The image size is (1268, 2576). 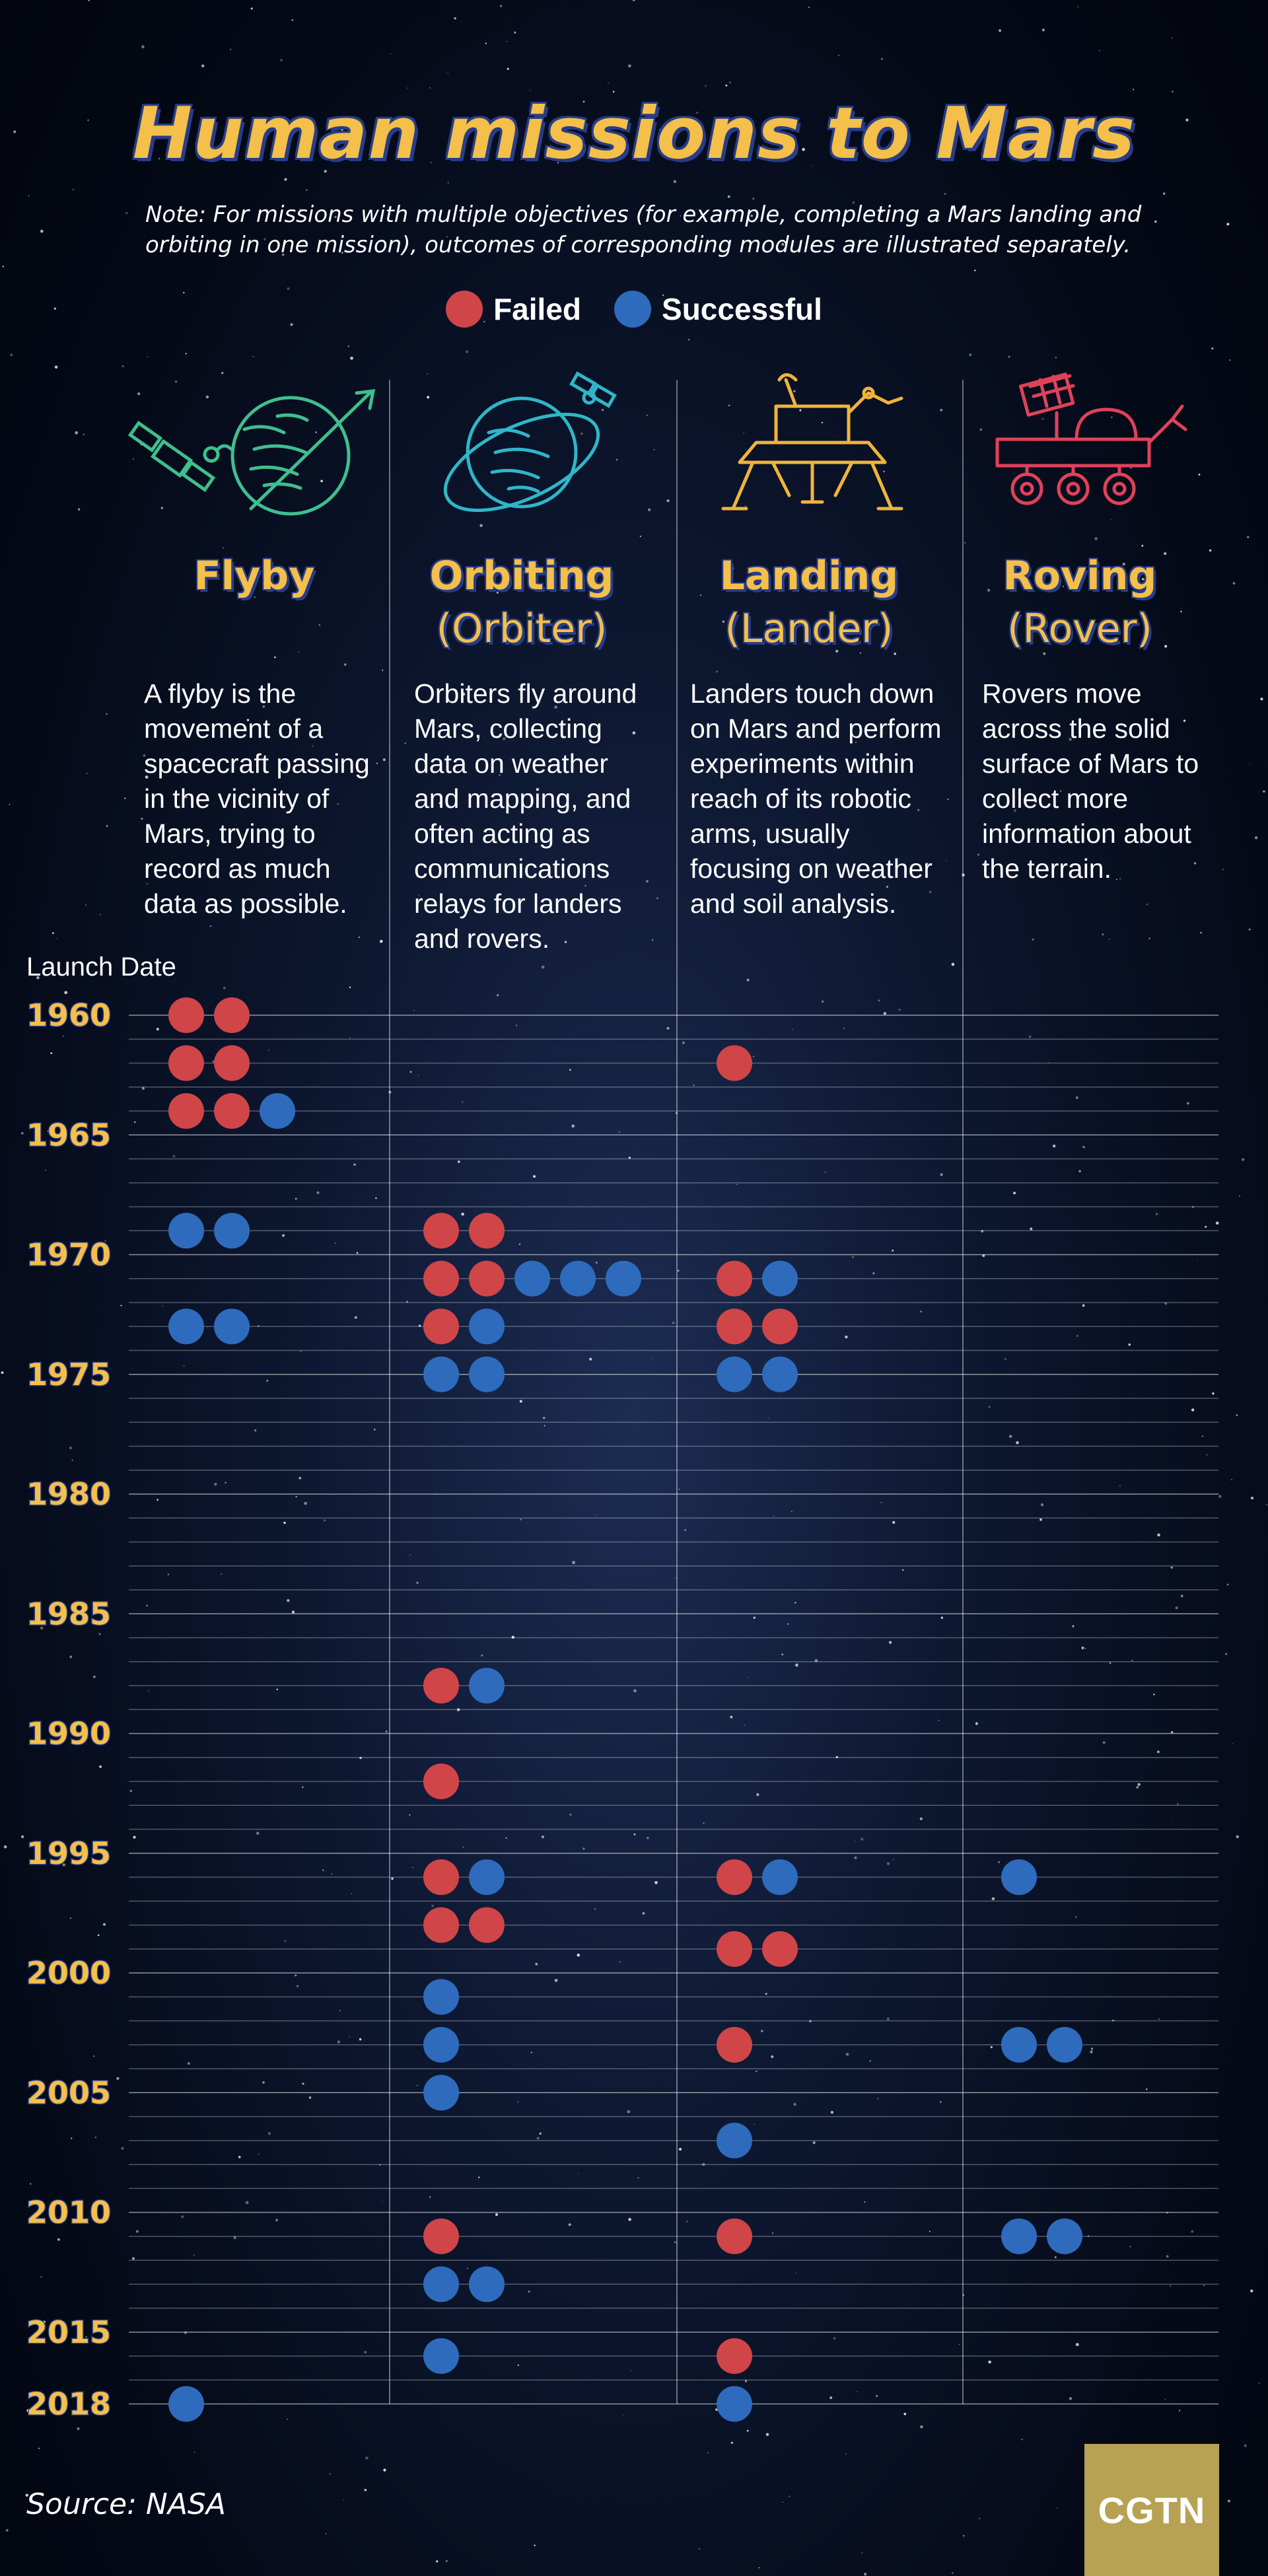 What do you see at coordinates (68, 1374) in the screenshot?
I see `y-tick-label: 1975` at bounding box center [68, 1374].